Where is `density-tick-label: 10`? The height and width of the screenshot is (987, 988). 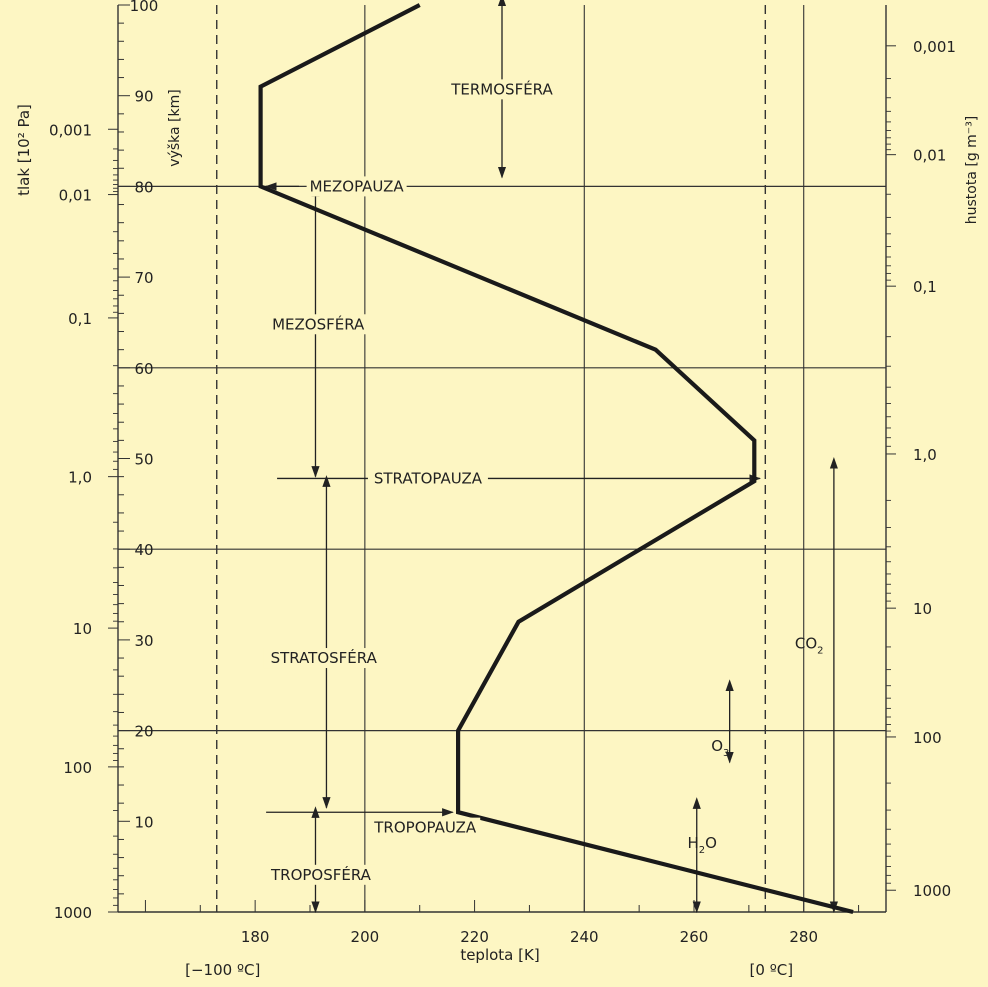
density-tick-label: 10 is located at coordinates (922, 609).